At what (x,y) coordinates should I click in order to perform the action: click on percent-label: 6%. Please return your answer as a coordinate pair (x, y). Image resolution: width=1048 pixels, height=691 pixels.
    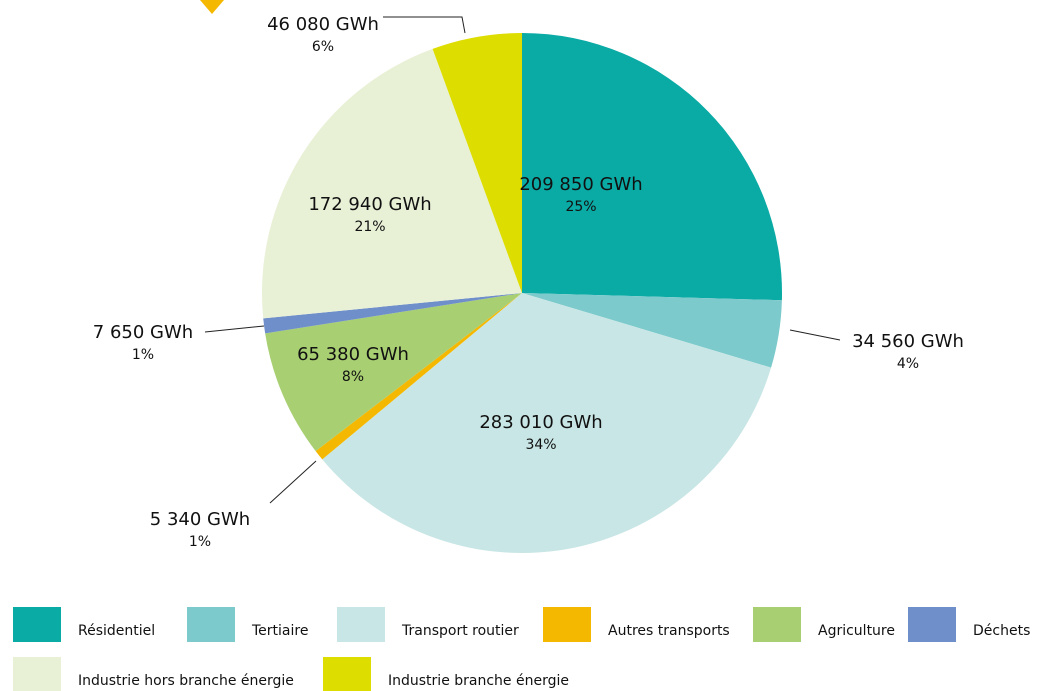
    Looking at the image, I should click on (323, 47).